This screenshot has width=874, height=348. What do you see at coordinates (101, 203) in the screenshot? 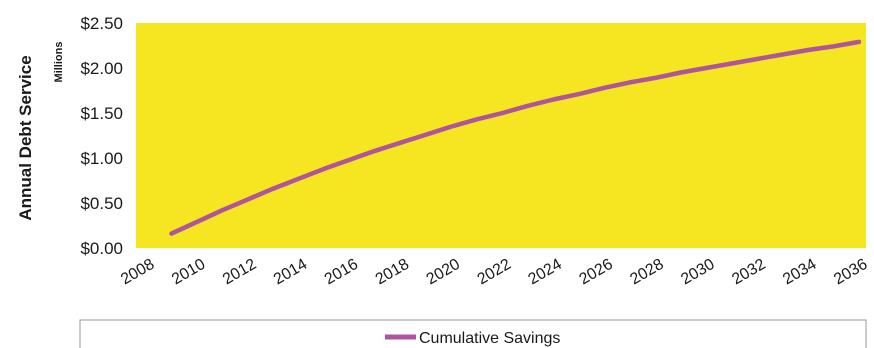
I see `y-tick-label: $0.50` at bounding box center [101, 203].